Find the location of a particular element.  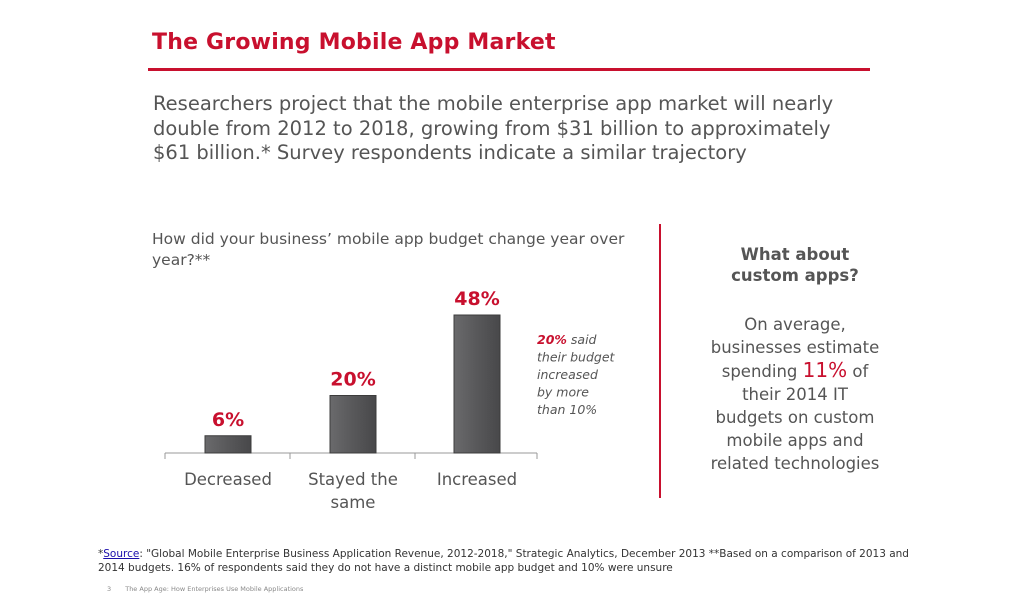

annotation-line-first: 20% said is located at coordinates (567, 339).